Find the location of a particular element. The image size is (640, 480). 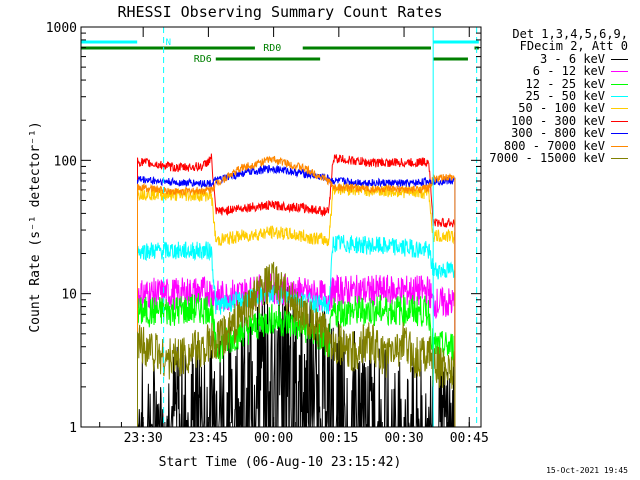

legend-entry: 300 - 800 keV is located at coordinates (543, 133).